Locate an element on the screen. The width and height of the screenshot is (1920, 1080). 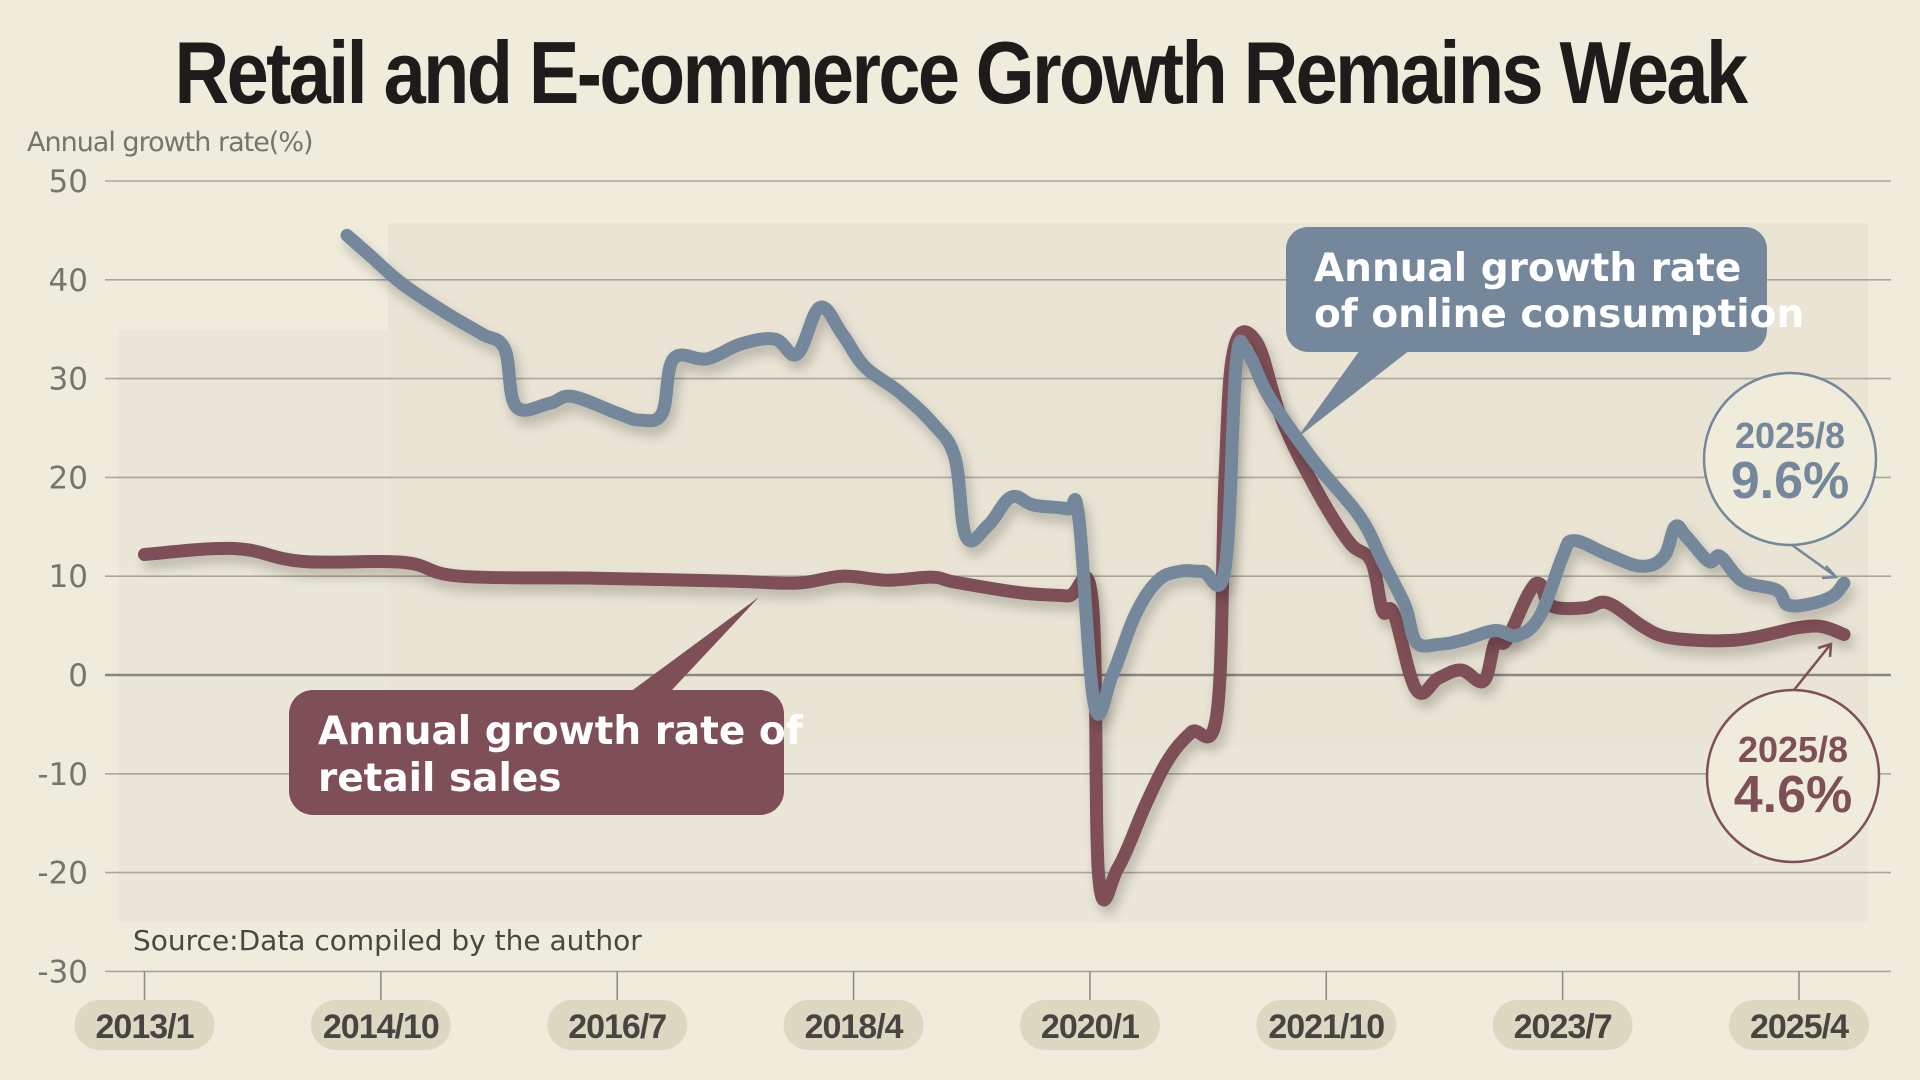
x-tick-label: 2021/10 is located at coordinates (1326, 1027).